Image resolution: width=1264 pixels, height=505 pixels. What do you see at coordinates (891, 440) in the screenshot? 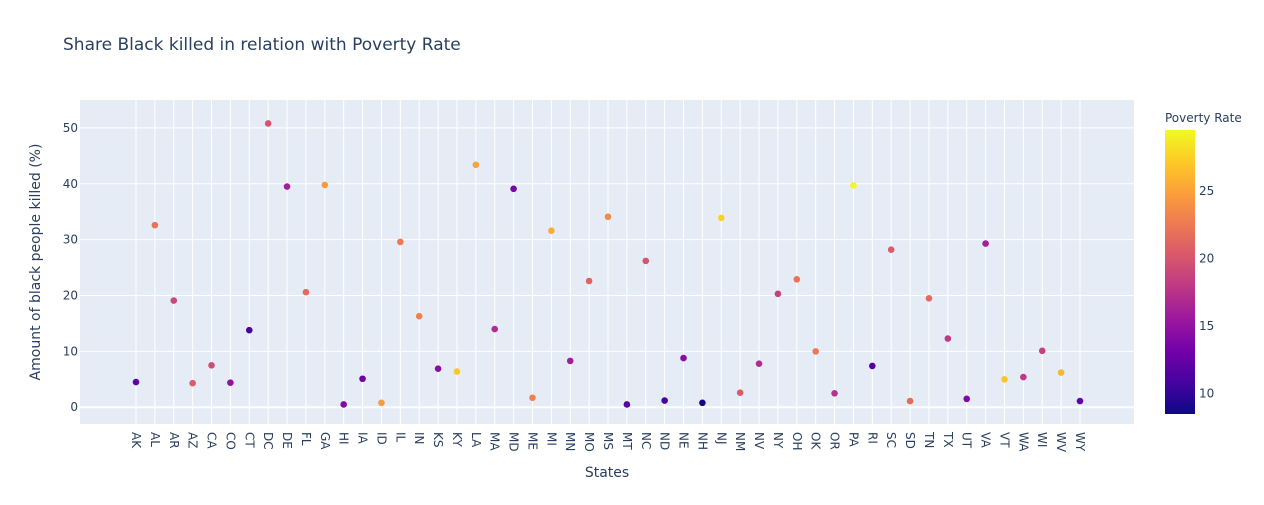
I see `x-tick-label: SC` at bounding box center [891, 440].